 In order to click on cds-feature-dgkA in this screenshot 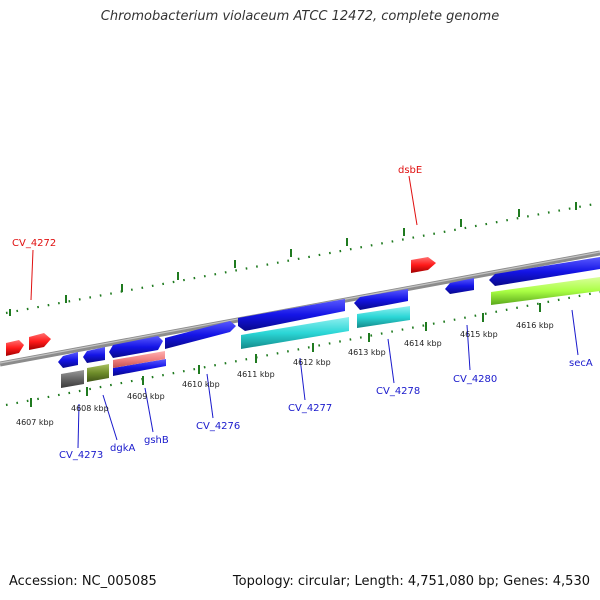, I will do `click(94, 355)`.